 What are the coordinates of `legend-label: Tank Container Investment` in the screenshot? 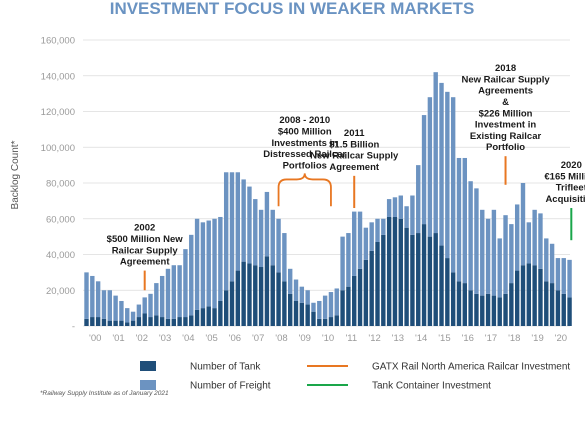 It's located at (431, 386).